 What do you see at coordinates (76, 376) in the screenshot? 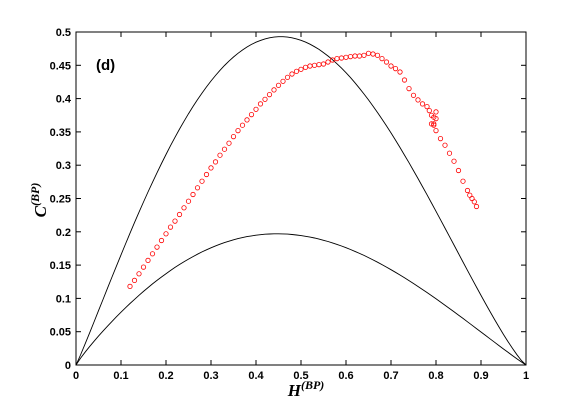
I see `x-tick-label: 0` at bounding box center [76, 376].